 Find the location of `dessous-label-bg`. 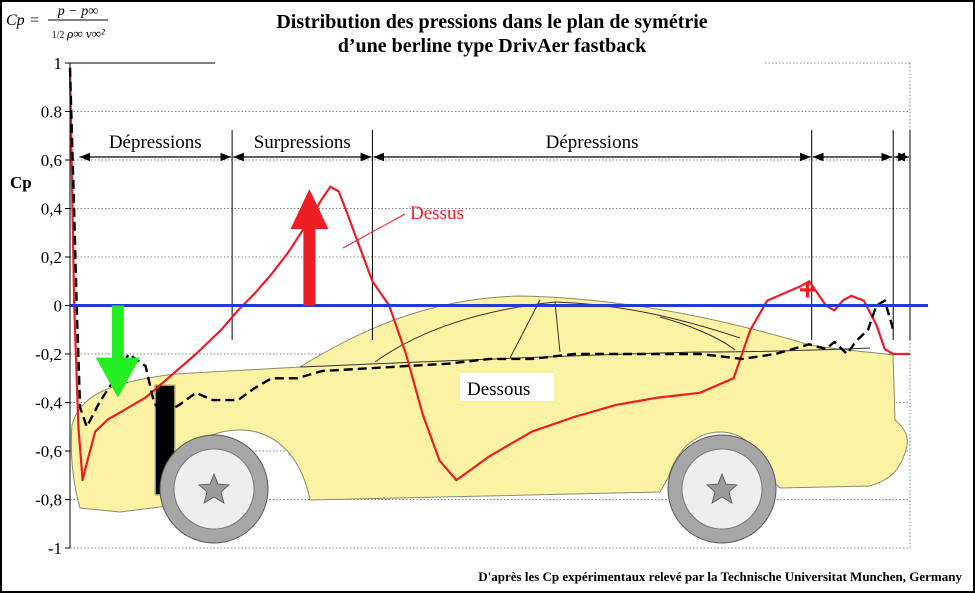

dessous-label-bg is located at coordinates (507, 387).